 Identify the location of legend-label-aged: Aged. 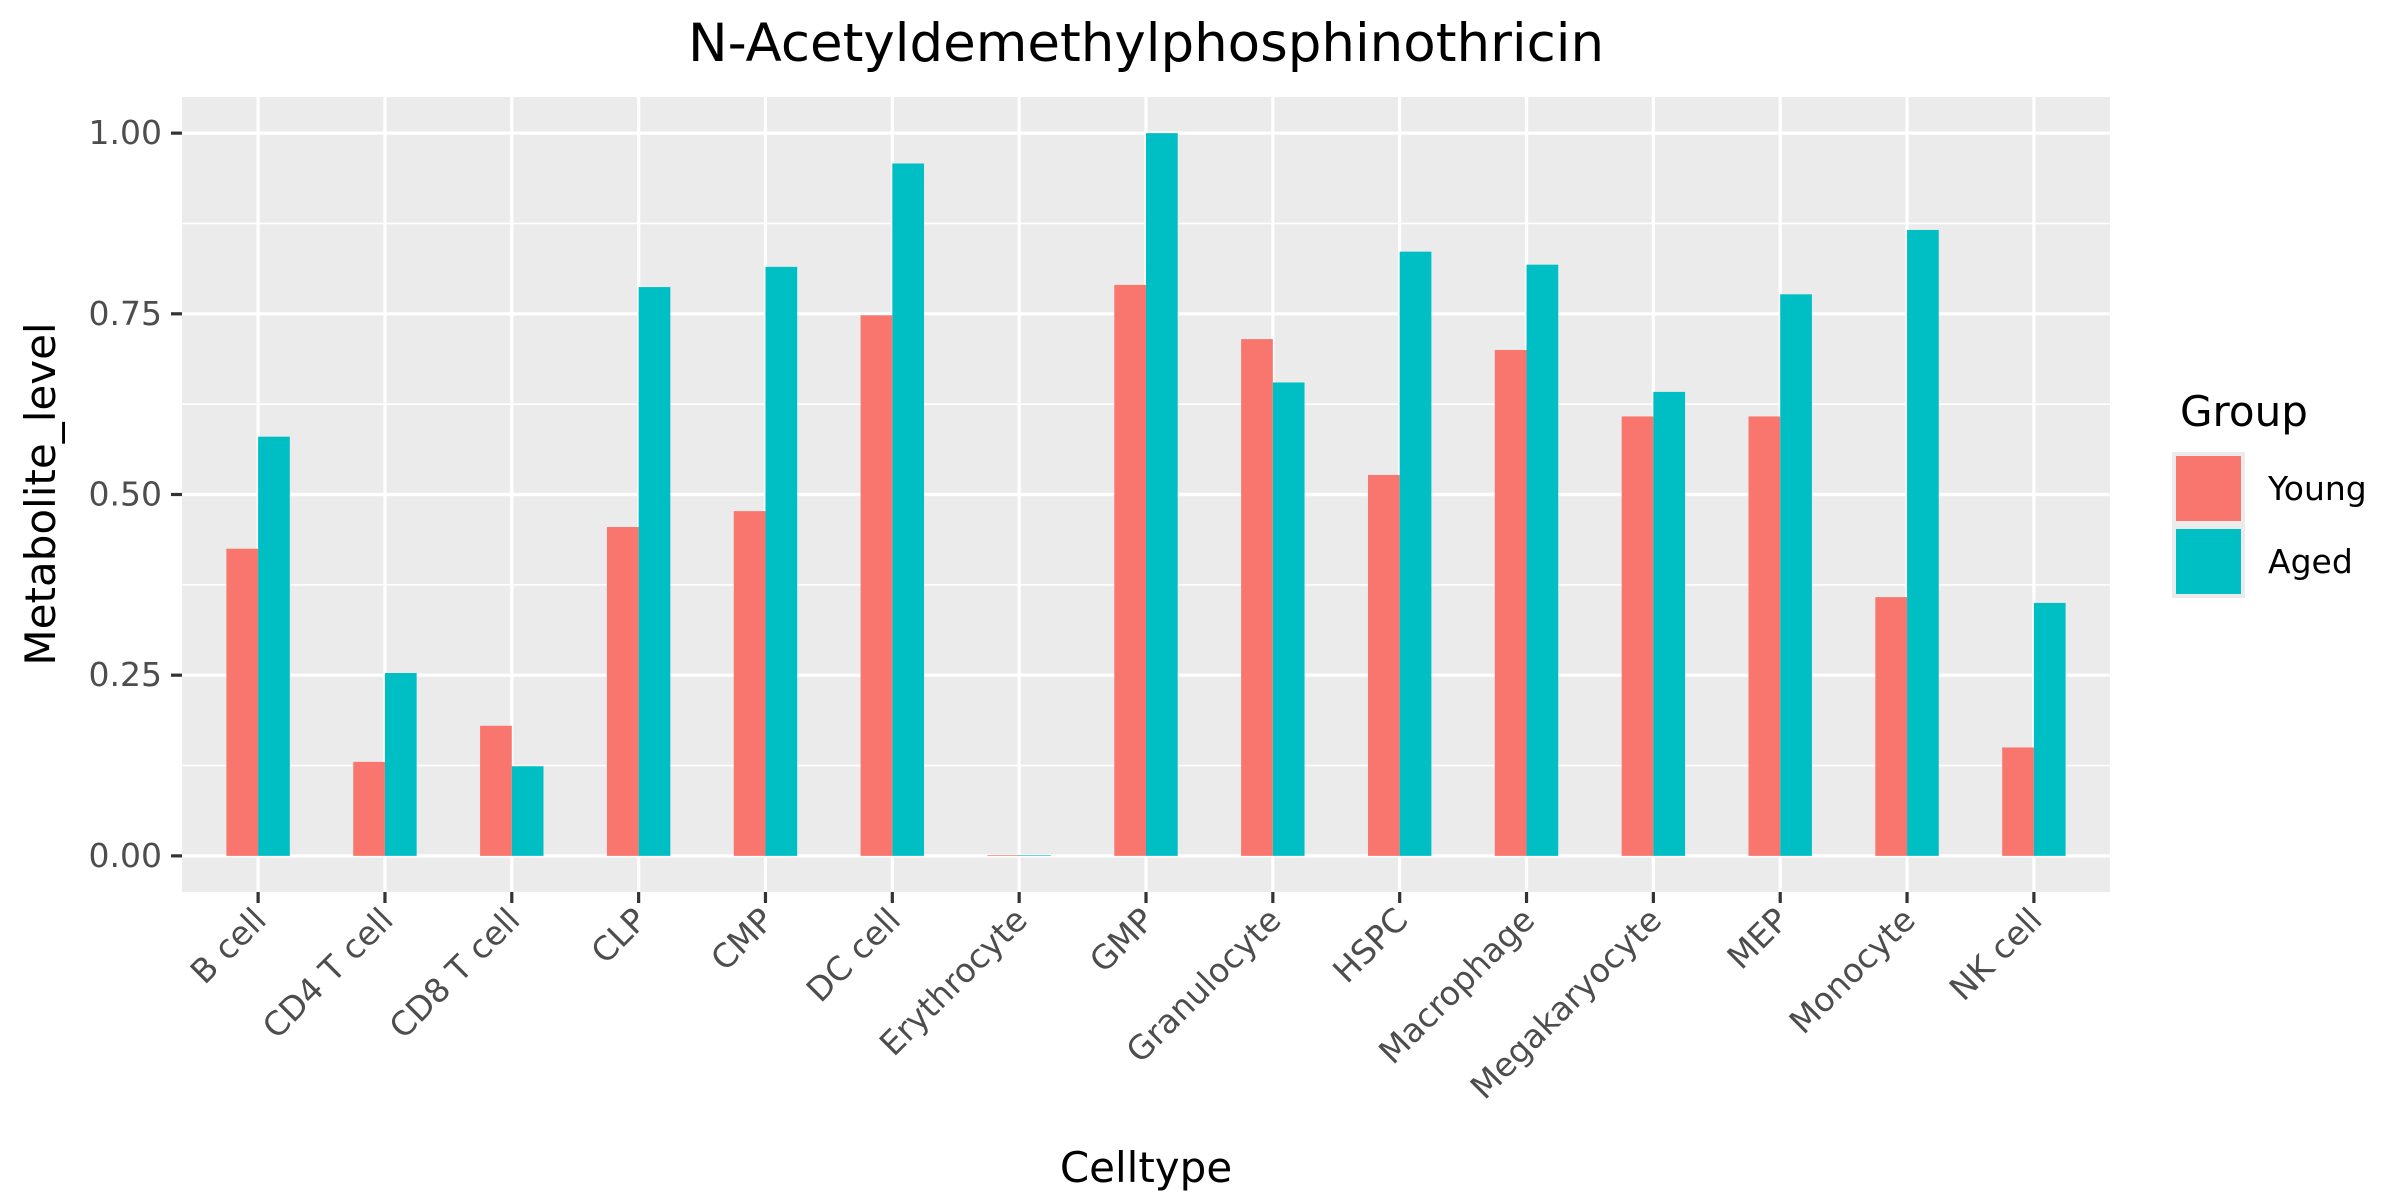
(2310, 561).